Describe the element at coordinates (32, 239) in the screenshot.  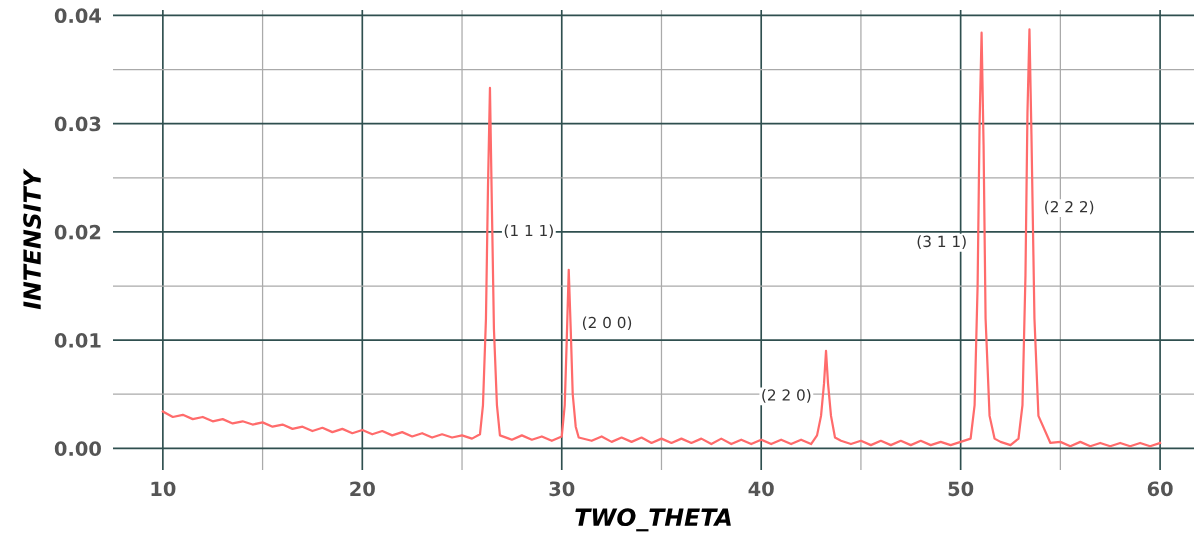
I see `y-axis-title: INTENSITY` at that location.